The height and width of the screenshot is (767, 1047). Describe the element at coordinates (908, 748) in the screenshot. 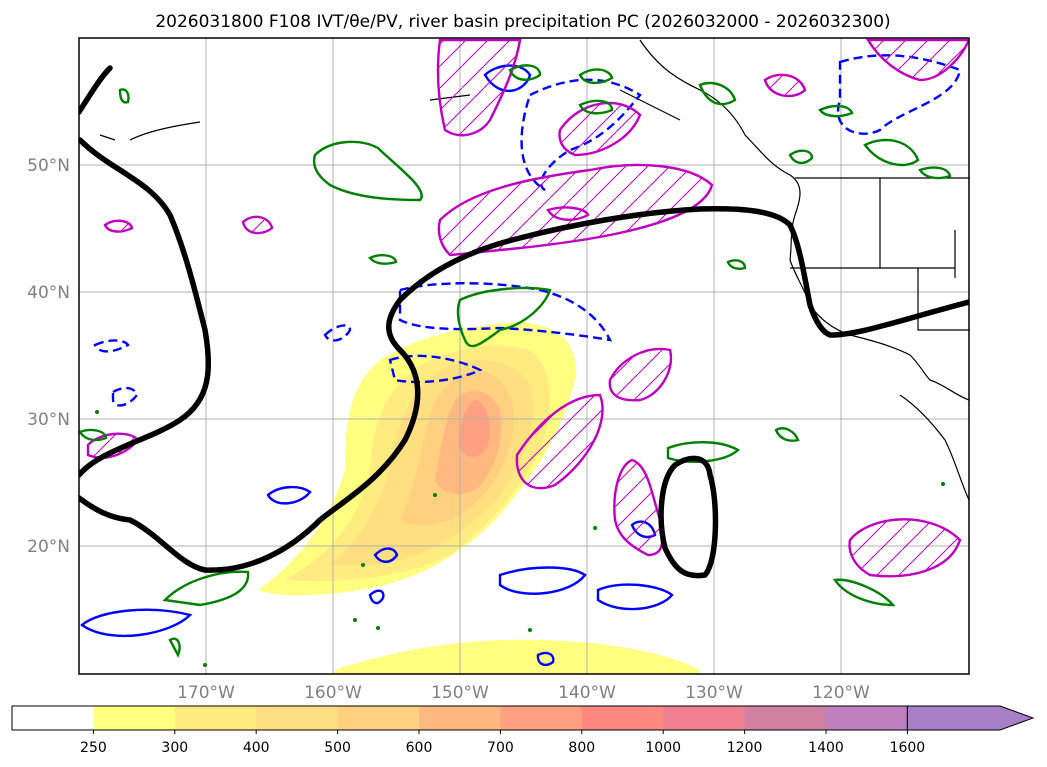

I see `colorbar-tick-label: 1600` at that location.